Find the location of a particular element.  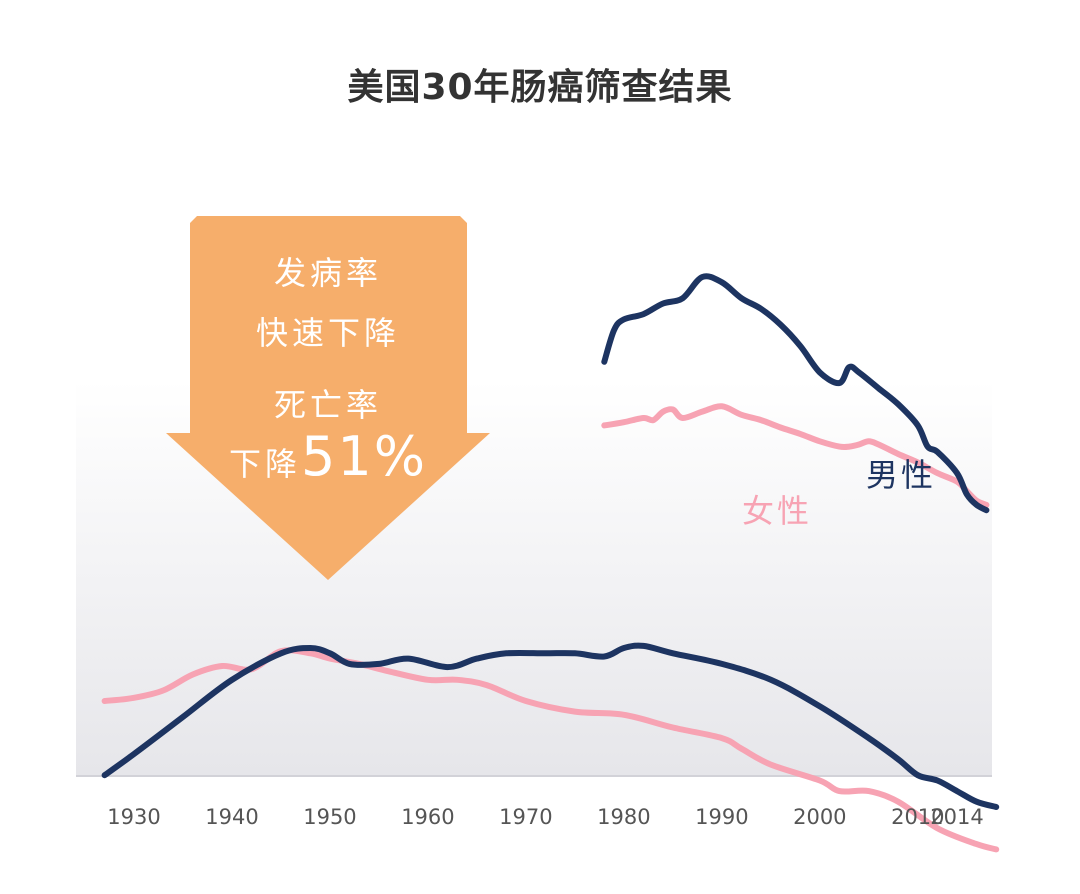

callout-incidence-line1: 发病率 is located at coordinates (327, 273).